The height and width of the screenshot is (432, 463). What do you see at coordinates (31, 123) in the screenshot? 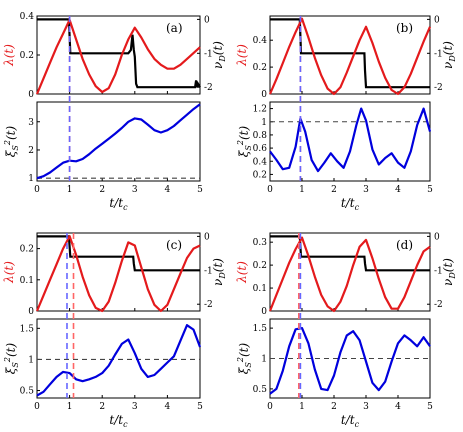
I see `y-tick-label-bottom: 3` at bounding box center [31, 123].